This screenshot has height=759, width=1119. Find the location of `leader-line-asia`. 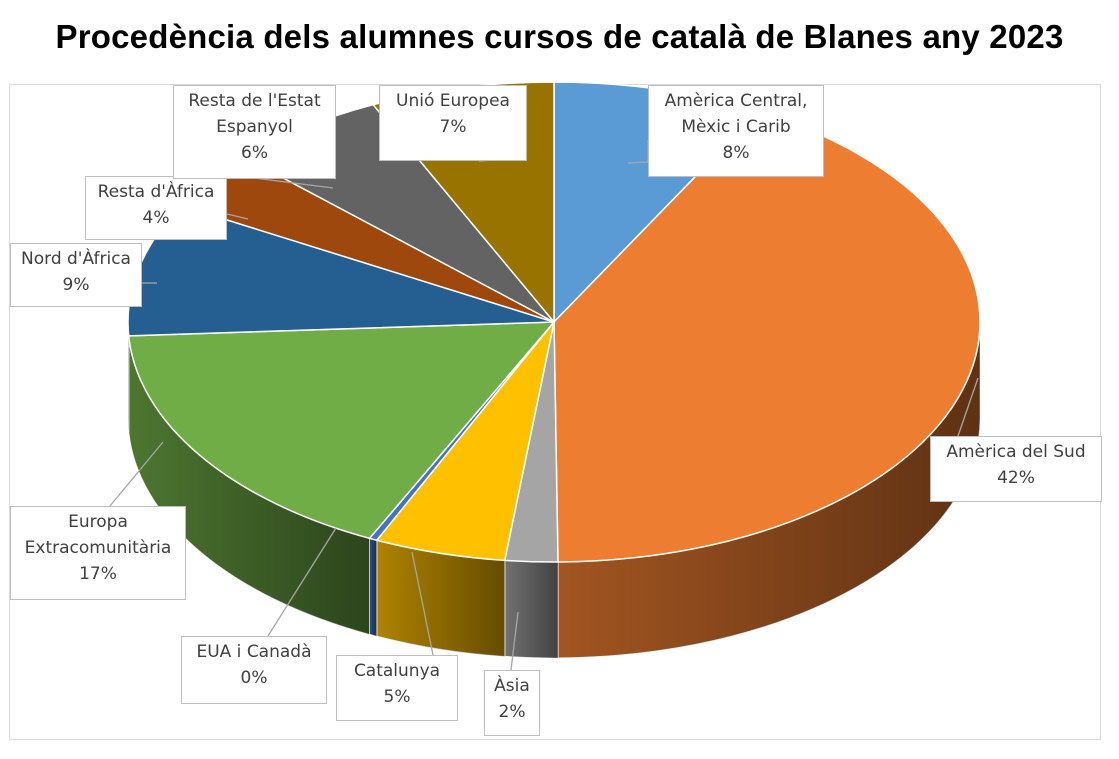

leader-line-asia is located at coordinates (514, 641).